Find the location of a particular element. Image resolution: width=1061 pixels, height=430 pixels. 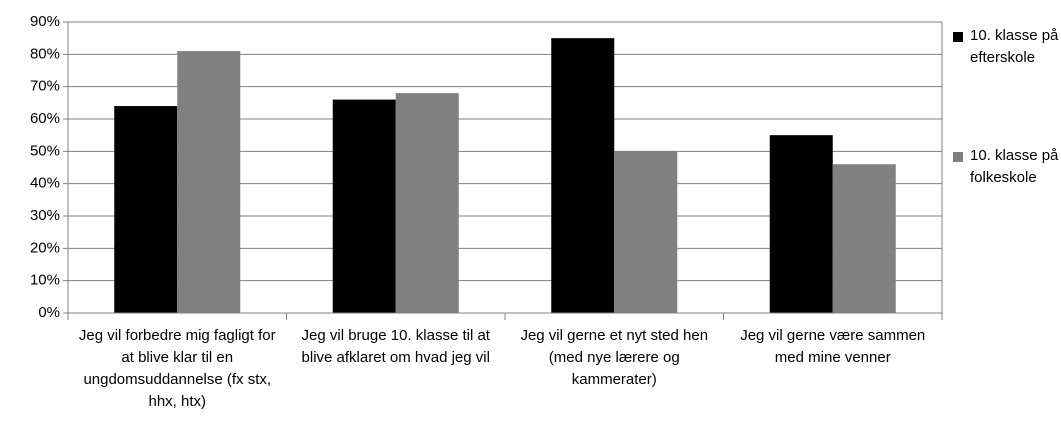

y-tick-label: 30% is located at coordinates (45, 215).